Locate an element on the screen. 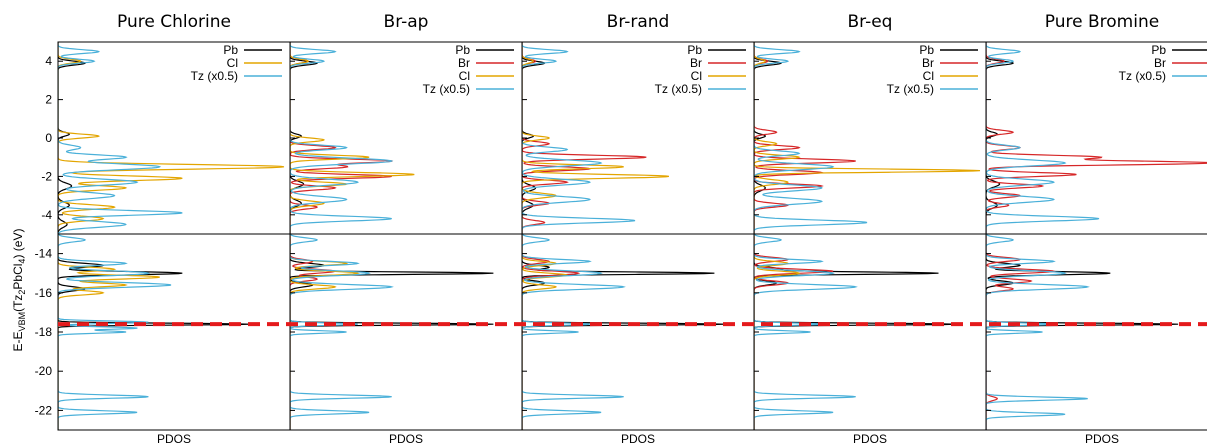 The height and width of the screenshot is (446, 1207). ylabel-mid2: PbCl is located at coordinates (18, 277).